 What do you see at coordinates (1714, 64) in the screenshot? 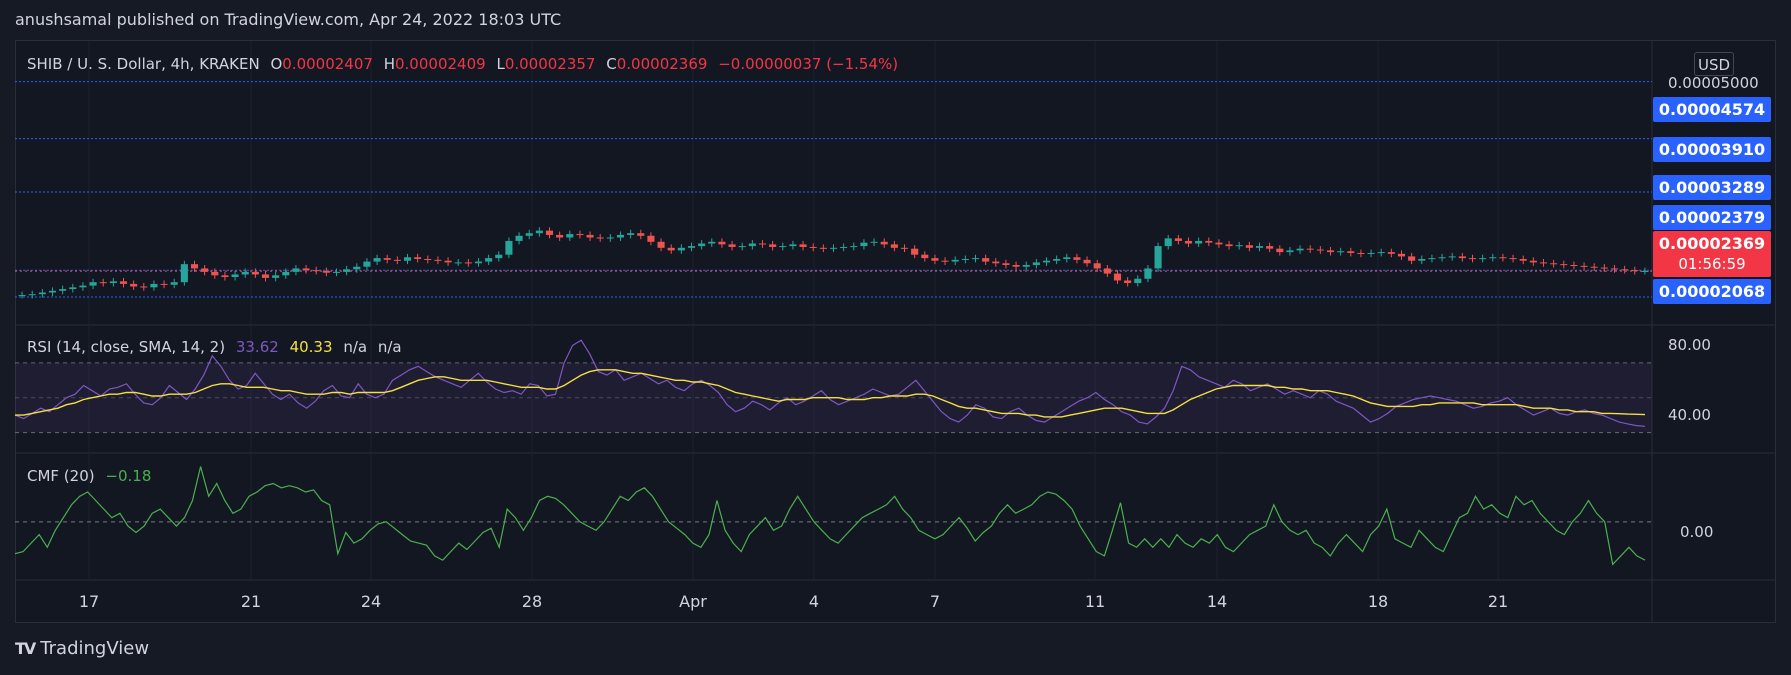
I see `currency-button: USD` at bounding box center [1714, 64].